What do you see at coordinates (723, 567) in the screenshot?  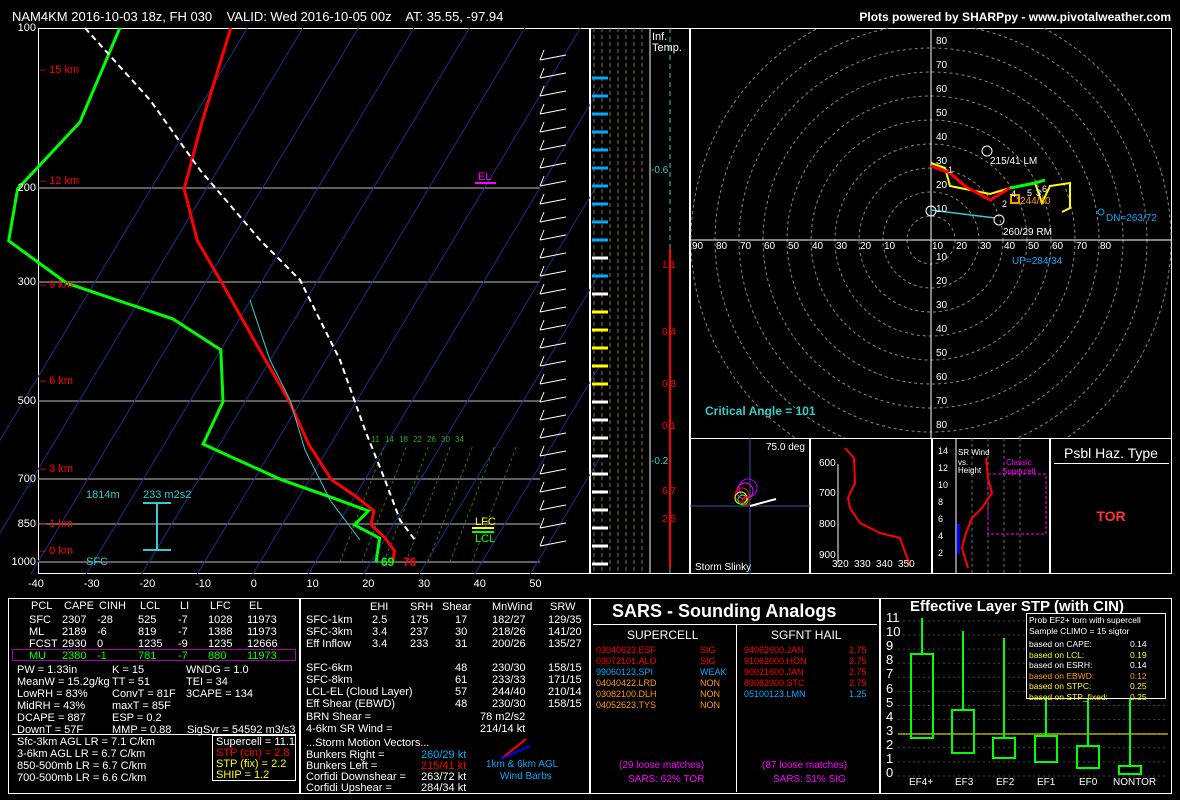 I see `slinky-label: Storm Slinky` at bounding box center [723, 567].